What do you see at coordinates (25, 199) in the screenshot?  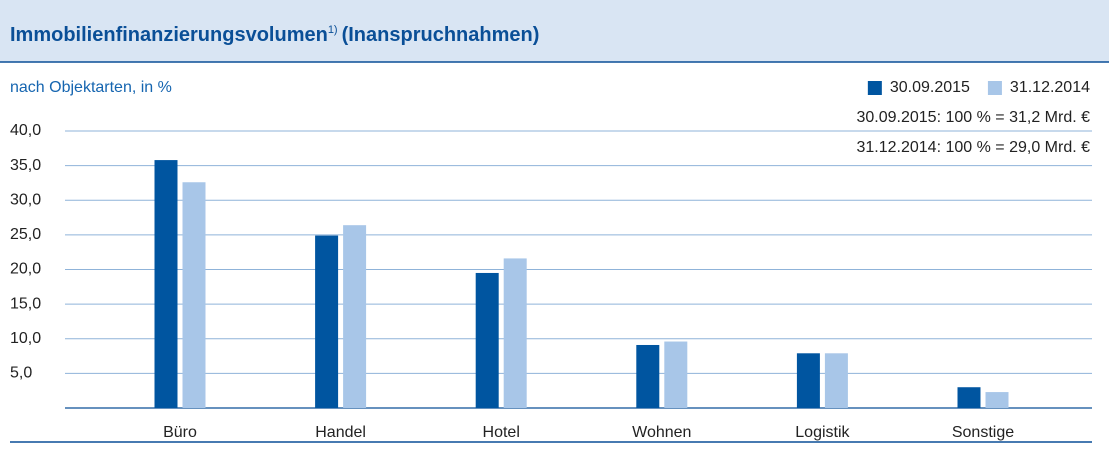 I see `y-tick-label: 30,0` at bounding box center [25, 199].